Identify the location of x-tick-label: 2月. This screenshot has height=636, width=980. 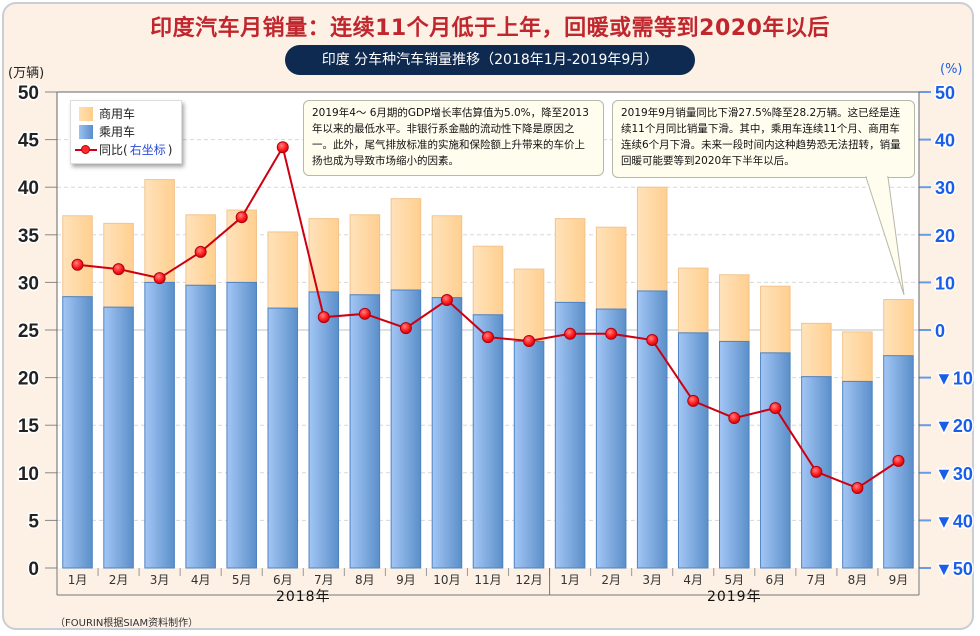
(611, 580).